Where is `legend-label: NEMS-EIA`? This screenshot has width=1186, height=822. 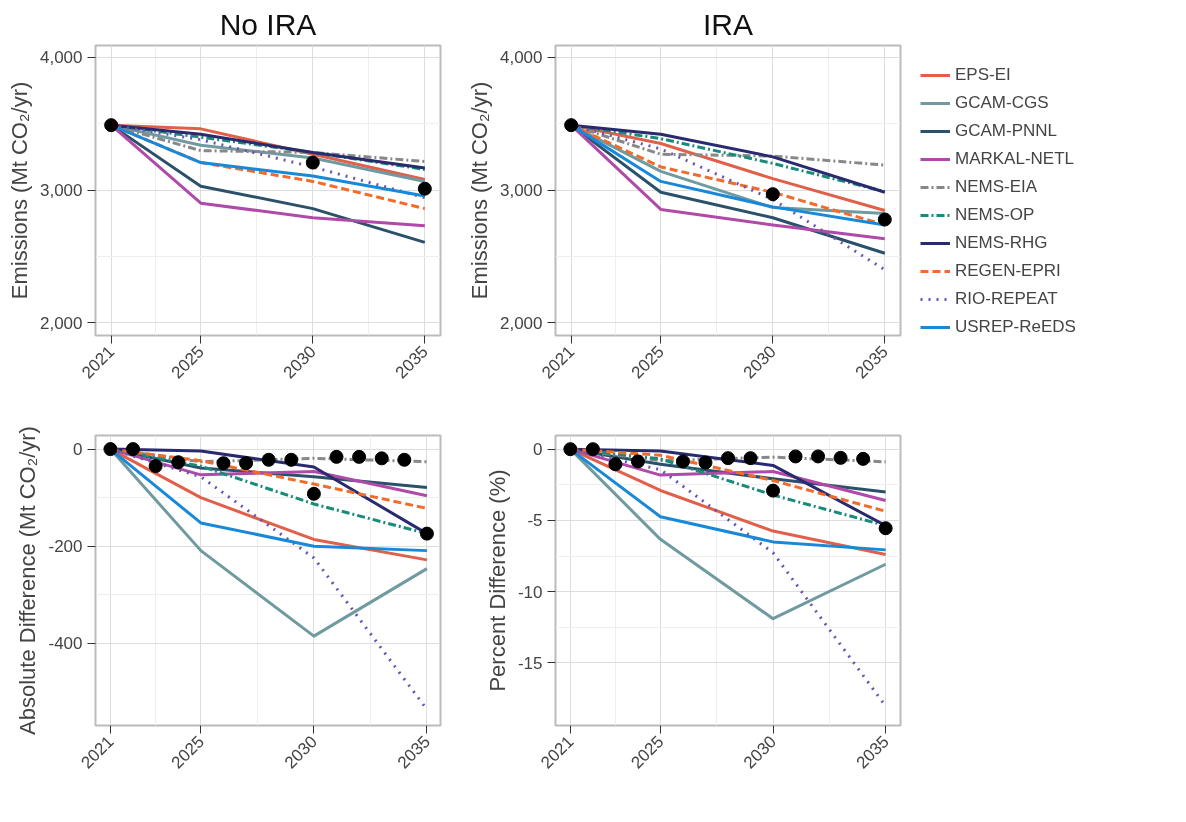
legend-label: NEMS-EIA is located at coordinates (997, 187).